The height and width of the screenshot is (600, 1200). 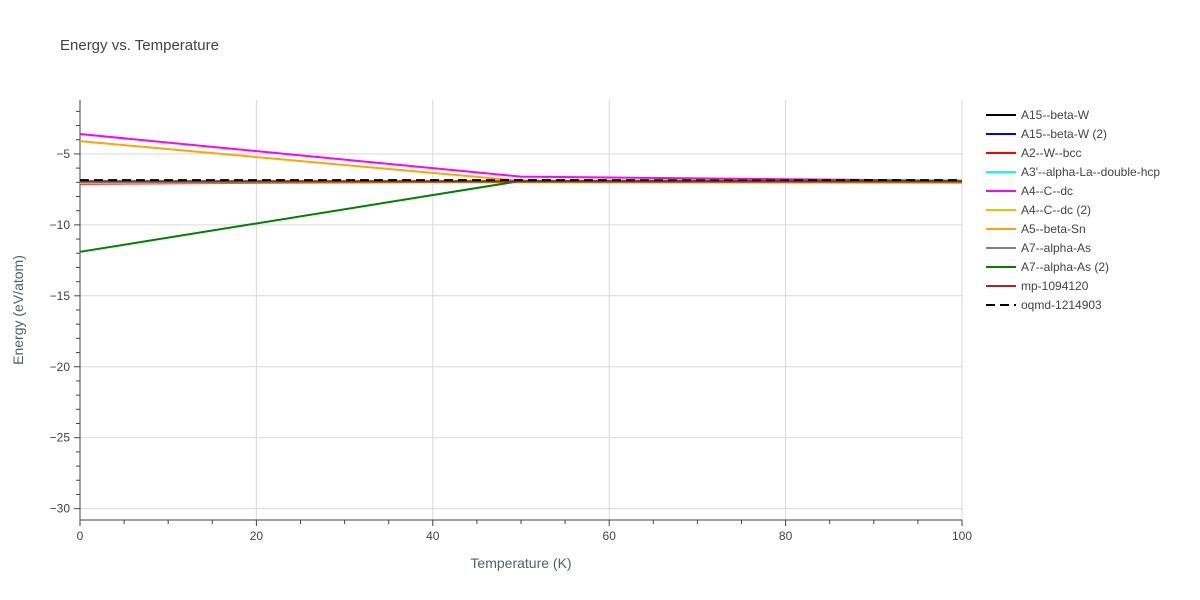 I want to click on chart-title: Energy vs. Temperature, so click(x=139, y=45).